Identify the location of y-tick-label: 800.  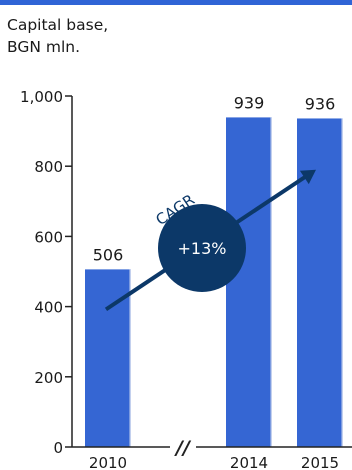
(48, 167).